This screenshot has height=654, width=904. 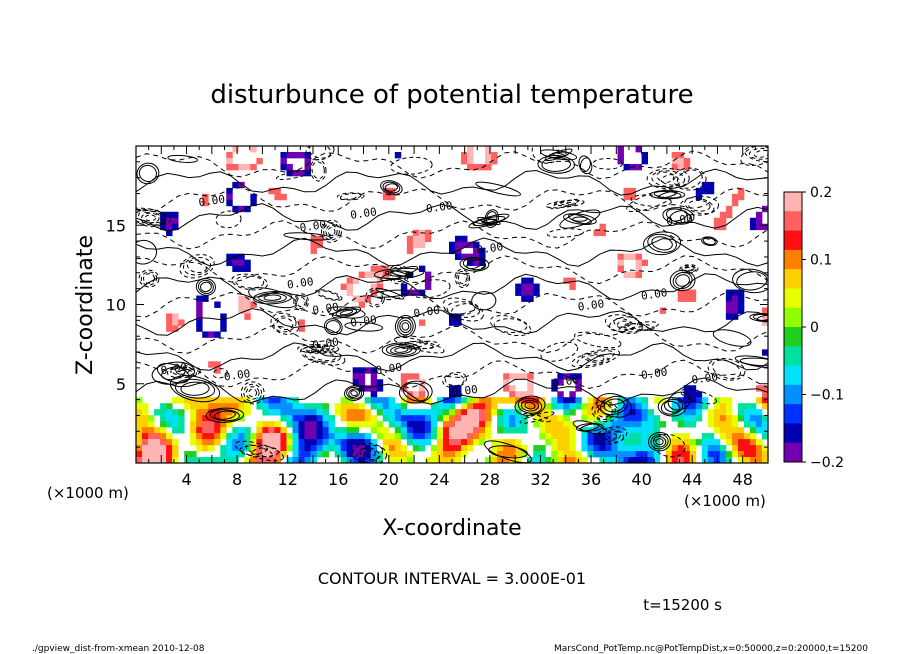 I want to click on colorbar-tick-label: −0.1, so click(x=827, y=396).